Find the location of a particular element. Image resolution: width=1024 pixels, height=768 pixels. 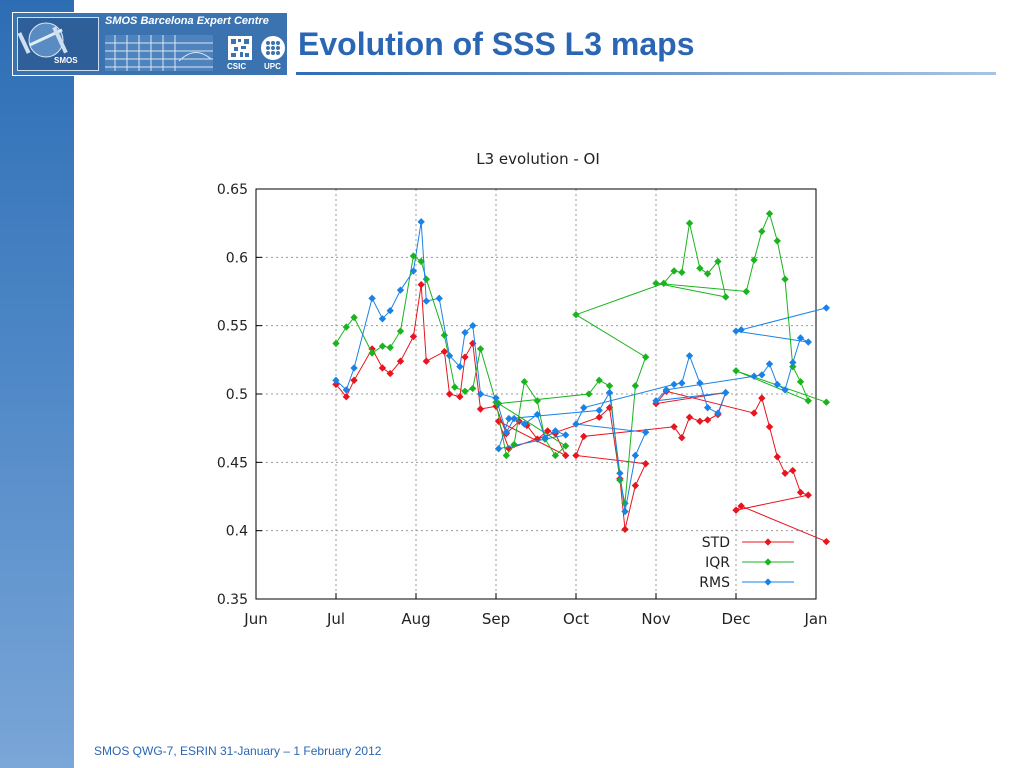

x-tick-label: Jan is located at coordinates (815, 619).